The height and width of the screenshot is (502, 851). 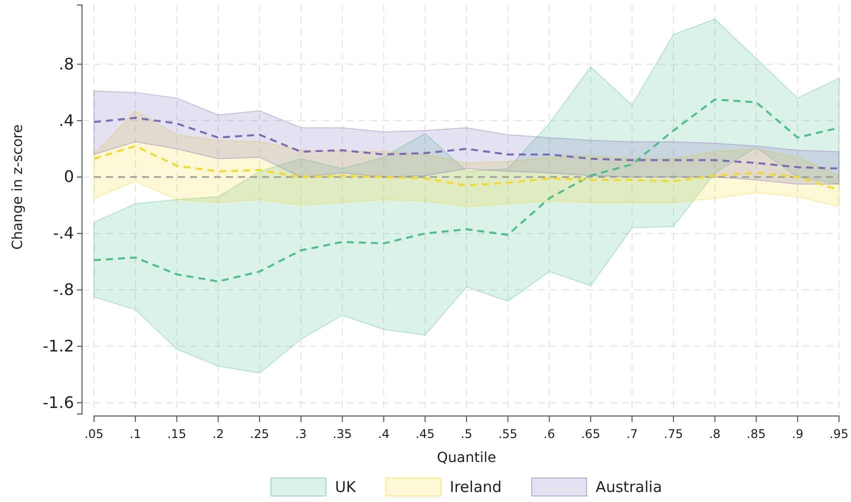 I want to click on y-tick-label: 0, so click(x=69, y=176).